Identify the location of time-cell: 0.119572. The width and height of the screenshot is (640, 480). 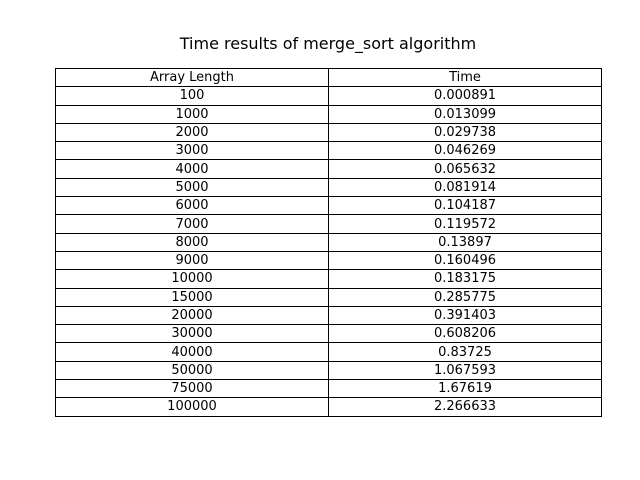
(465, 224).